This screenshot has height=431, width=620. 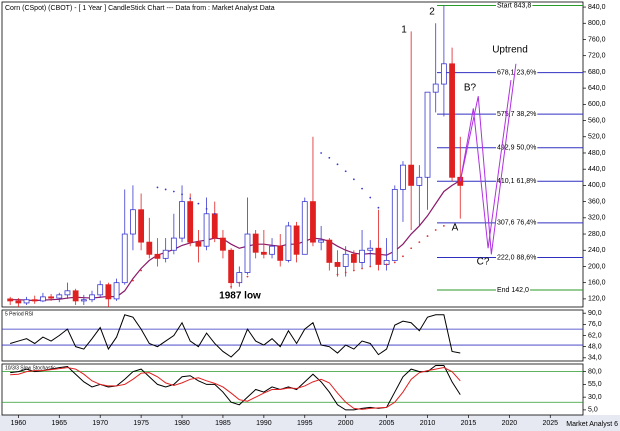 I want to click on y-tick-label: 160,0, so click(x=597, y=283).